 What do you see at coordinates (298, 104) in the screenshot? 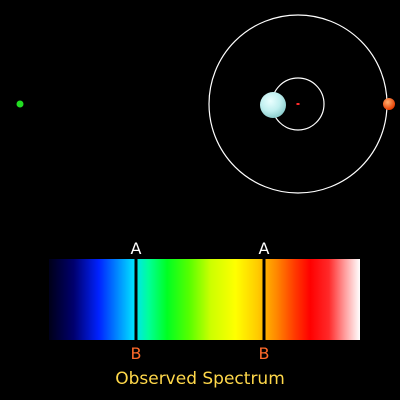
I see `center-of-mass-marker` at bounding box center [298, 104].